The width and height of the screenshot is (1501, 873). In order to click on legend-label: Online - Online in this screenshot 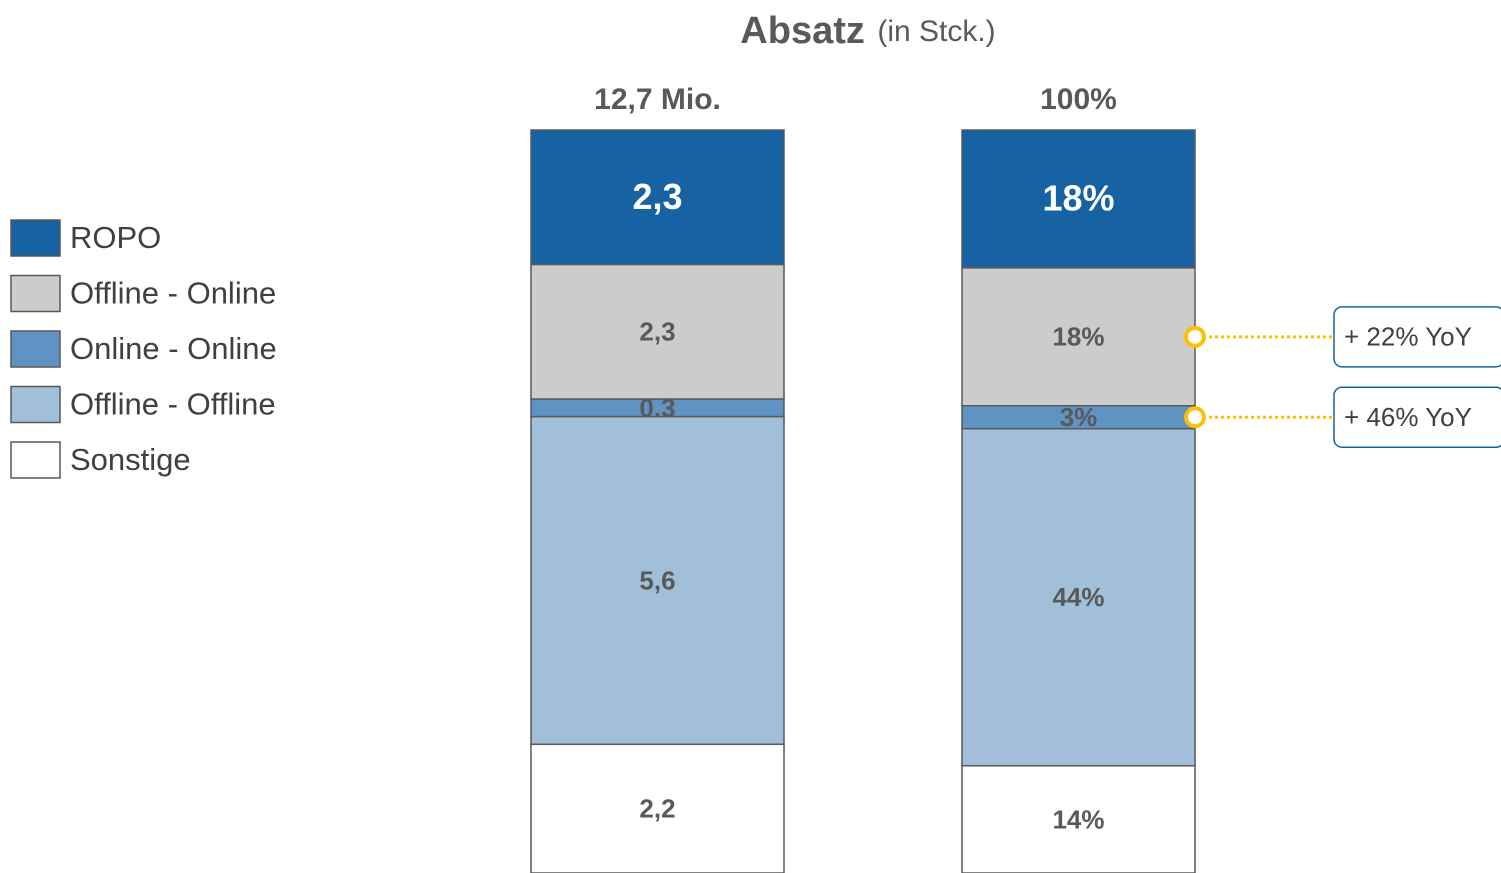, I will do `click(173, 348)`.